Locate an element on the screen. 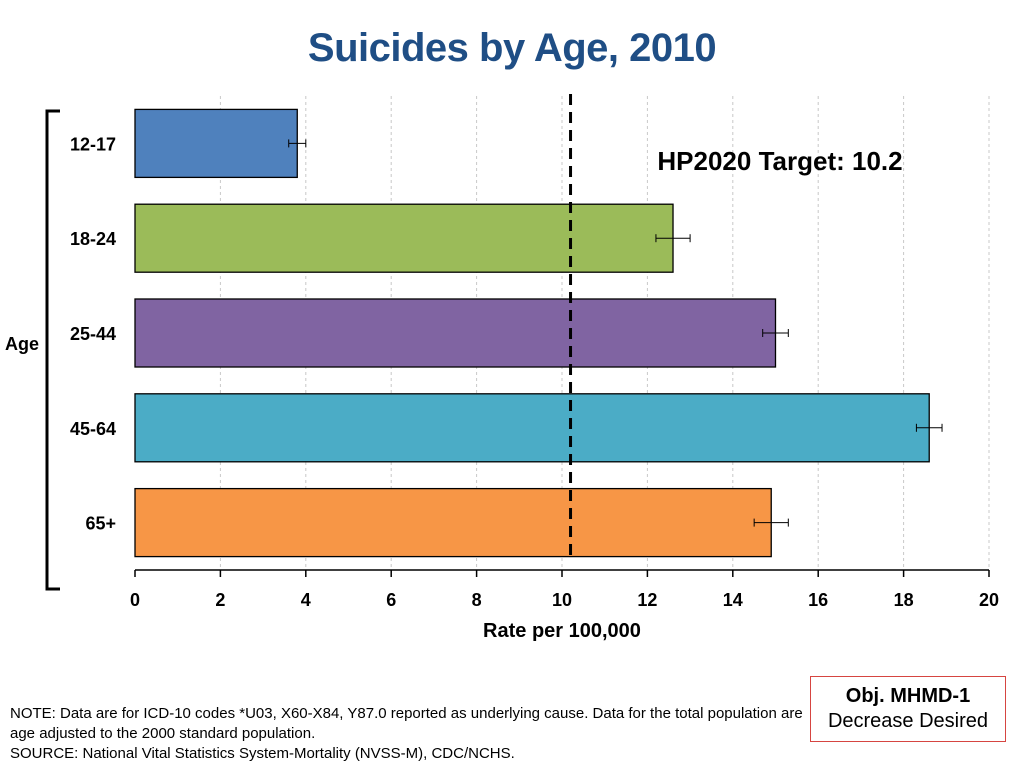 The height and width of the screenshot is (768, 1024). x-tick-label: 0 is located at coordinates (135, 600).